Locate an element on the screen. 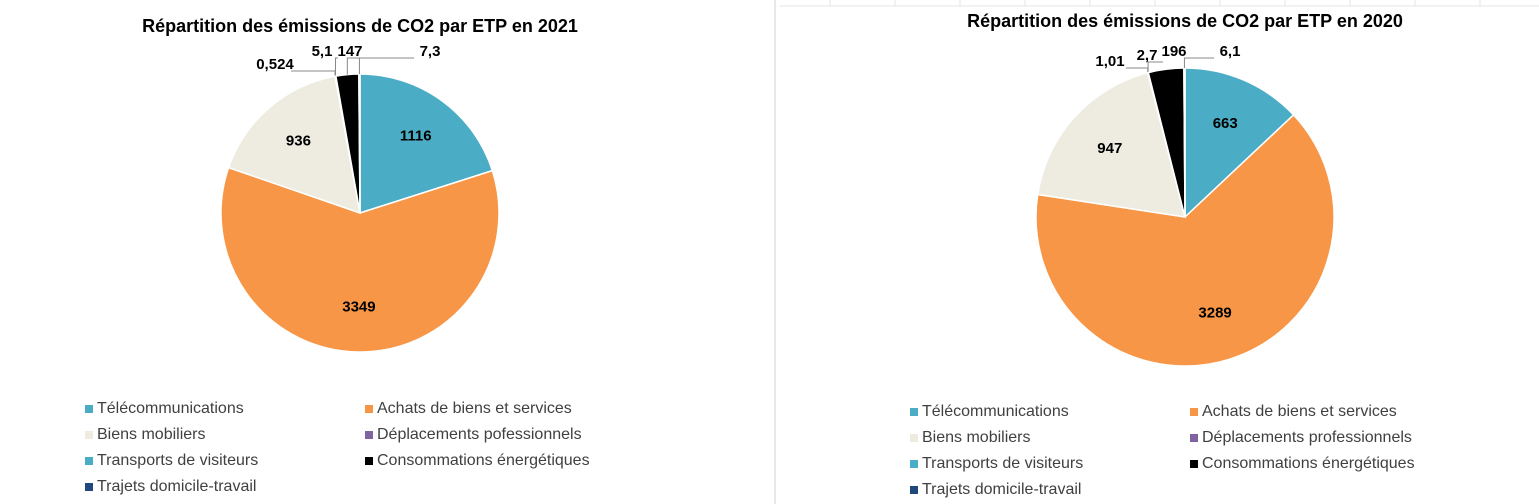 Image resolution: width=1539 pixels, height=504 pixels. value-label: 663 is located at coordinates (1225, 123).